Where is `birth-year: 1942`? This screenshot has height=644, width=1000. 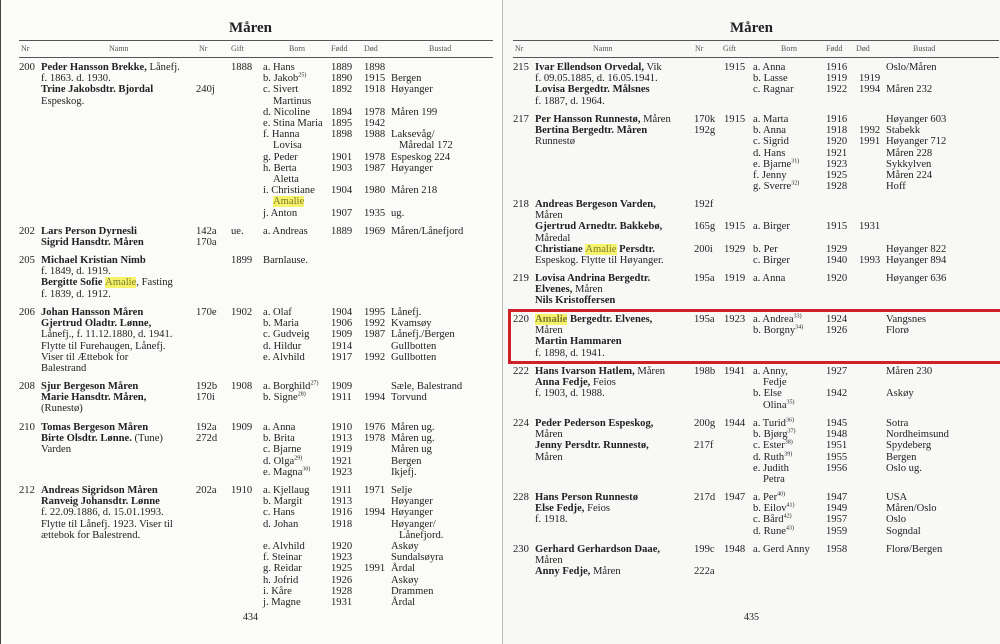
birth-year: 1942 is located at coordinates (837, 394).